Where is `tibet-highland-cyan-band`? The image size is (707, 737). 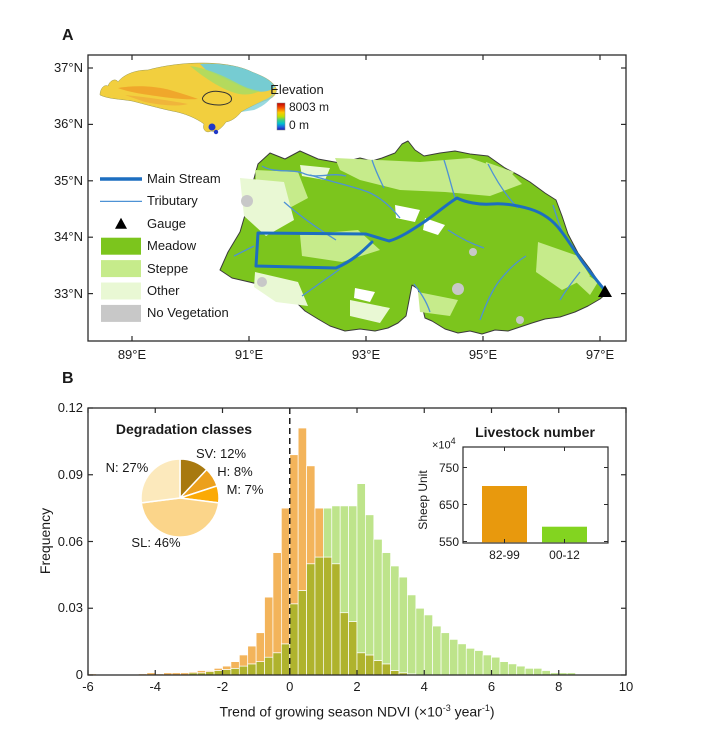 tibet-highland-cyan-band is located at coordinates (237, 77).